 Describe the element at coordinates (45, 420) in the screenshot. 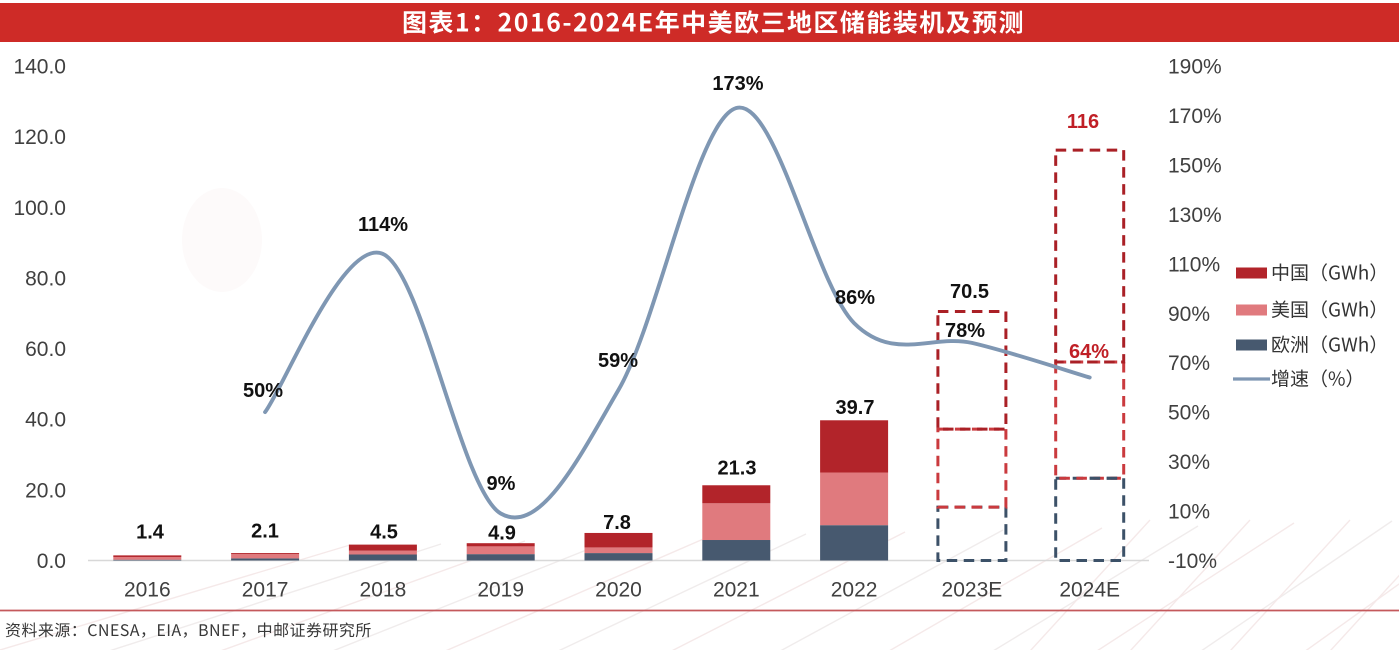

I see `svg-text: 40.0` at that location.